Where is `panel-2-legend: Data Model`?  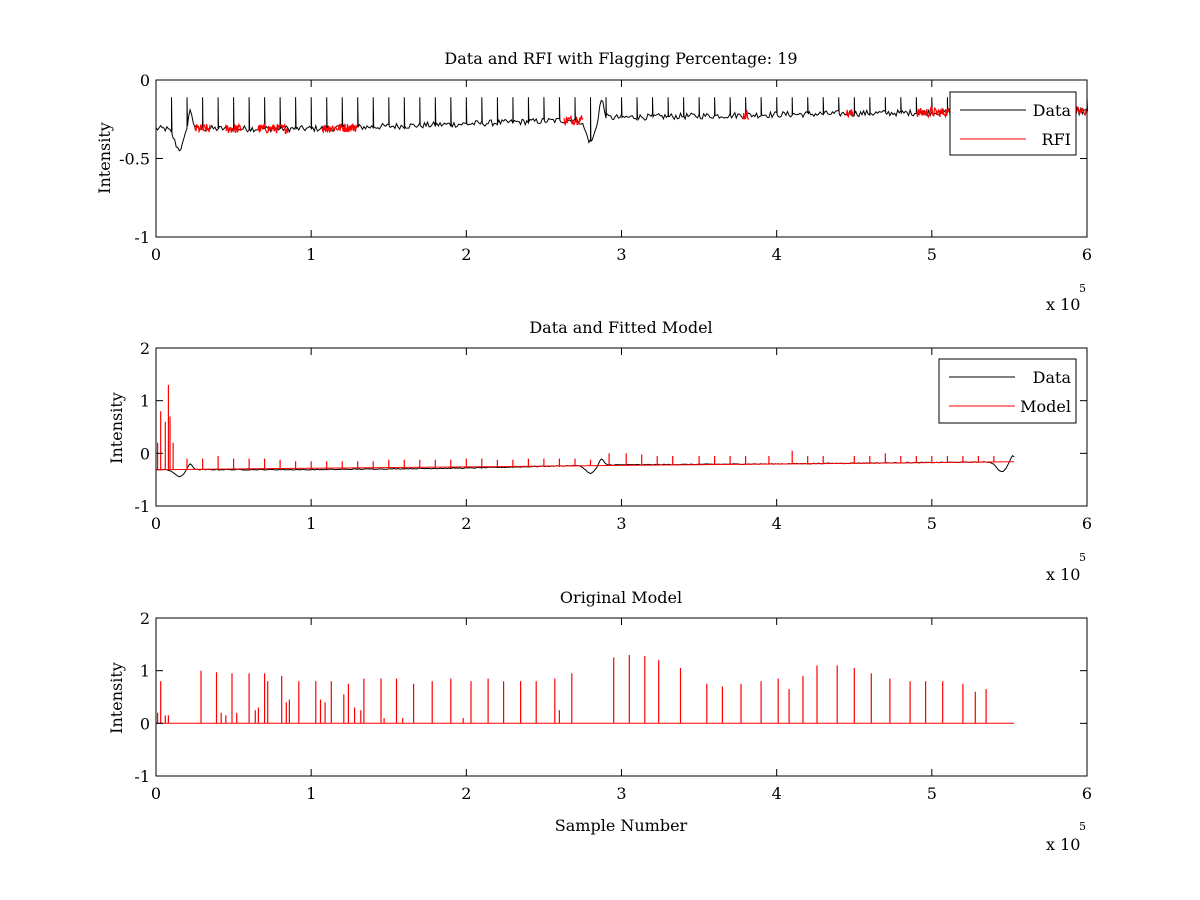 panel-2-legend: Data Model is located at coordinates (1007, 391).